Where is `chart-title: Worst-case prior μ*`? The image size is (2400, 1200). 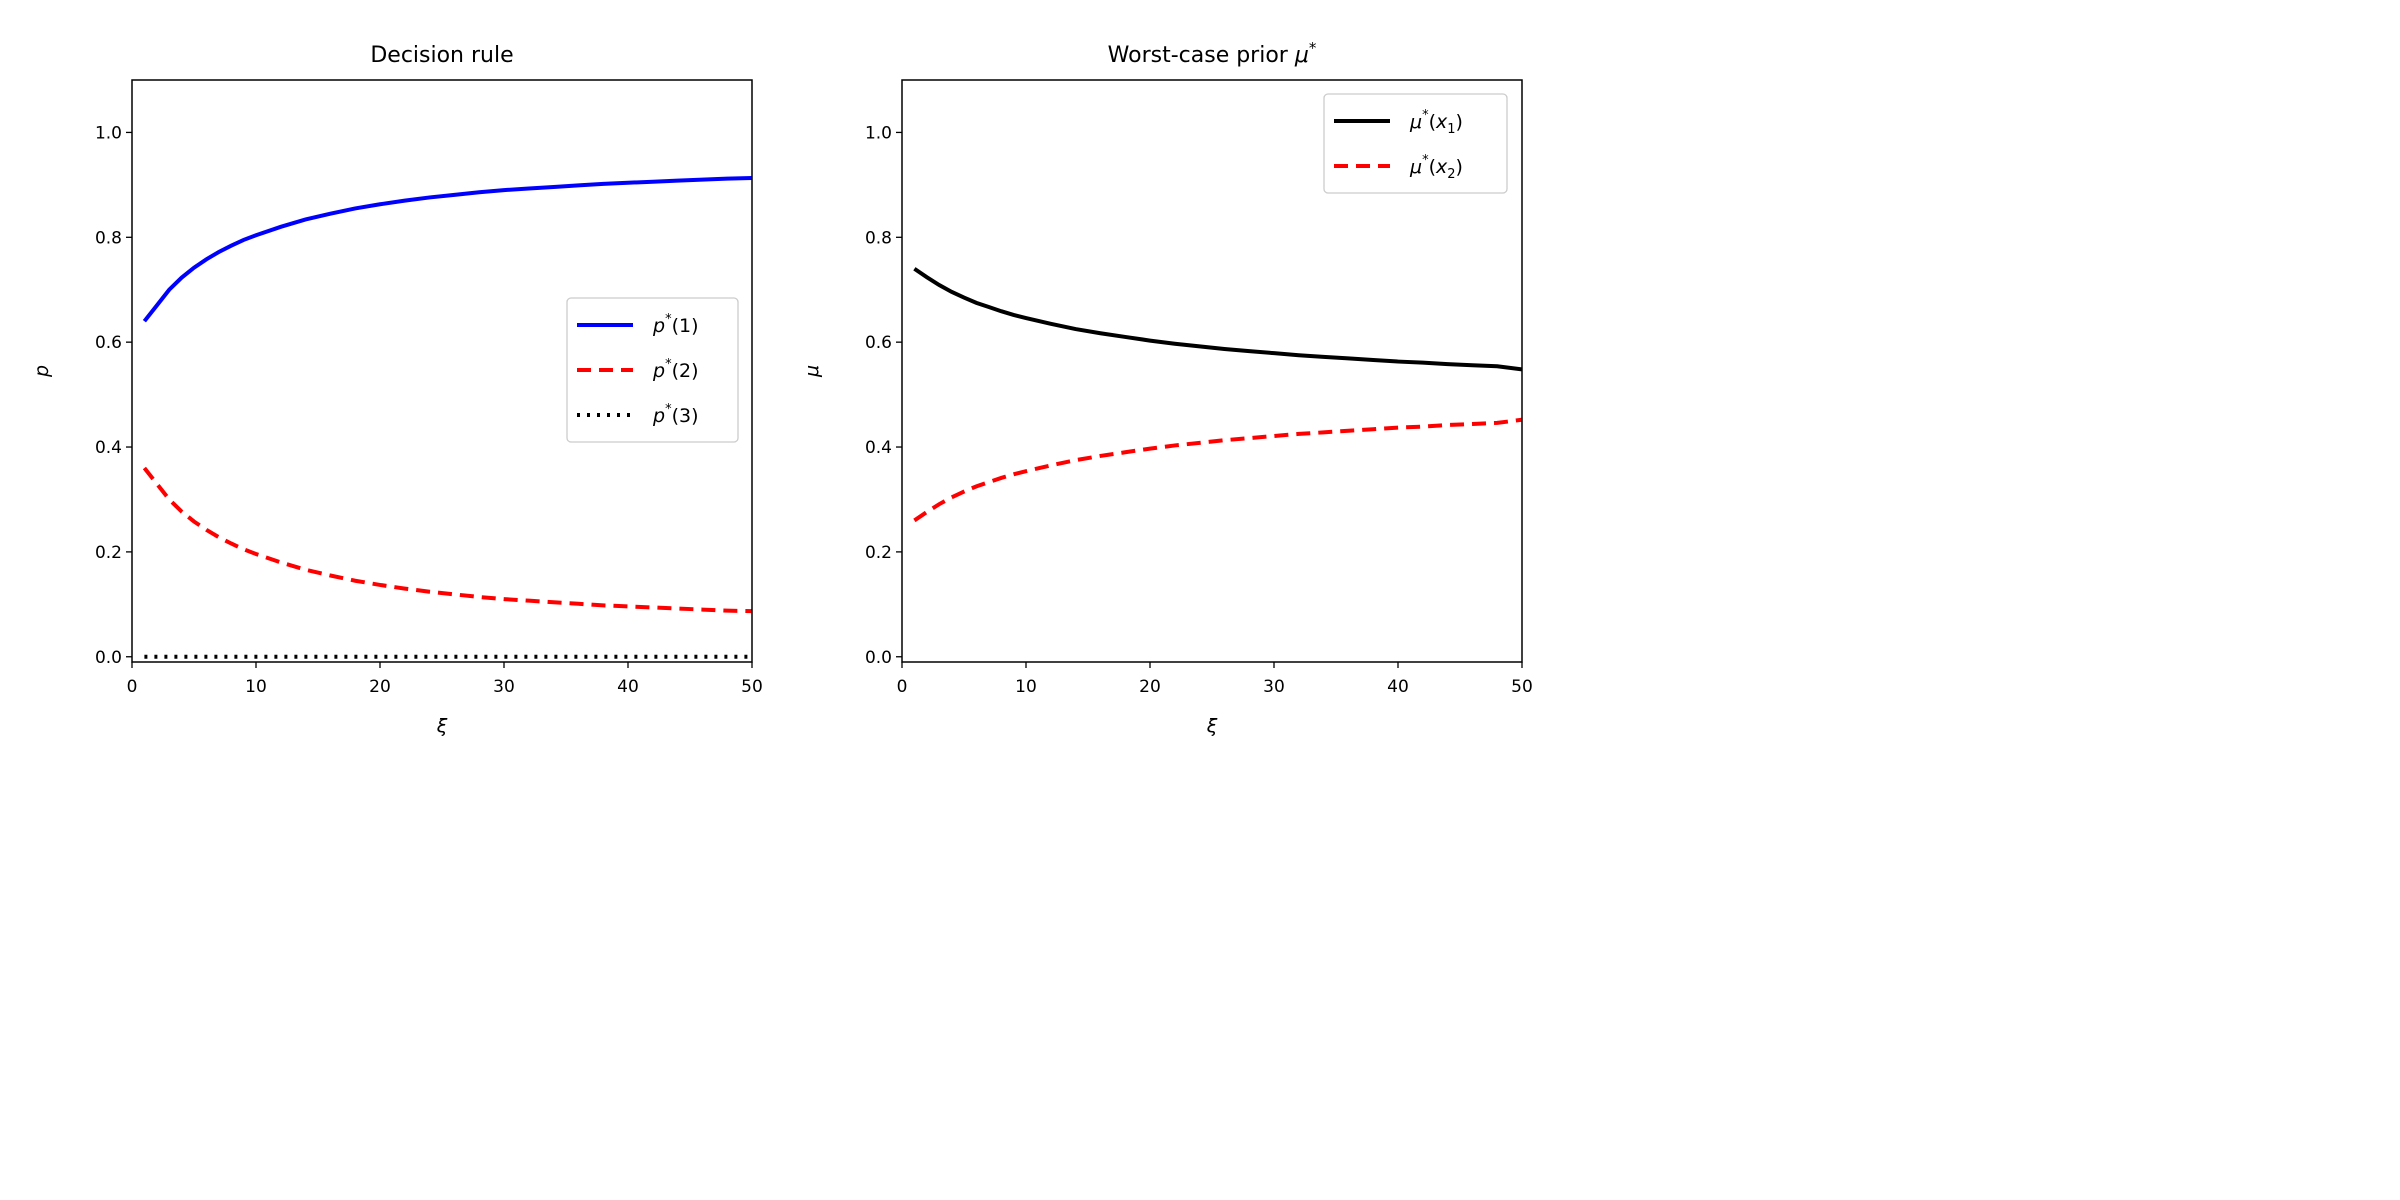
chart-title: Worst-case prior μ* is located at coordinates (1212, 53).